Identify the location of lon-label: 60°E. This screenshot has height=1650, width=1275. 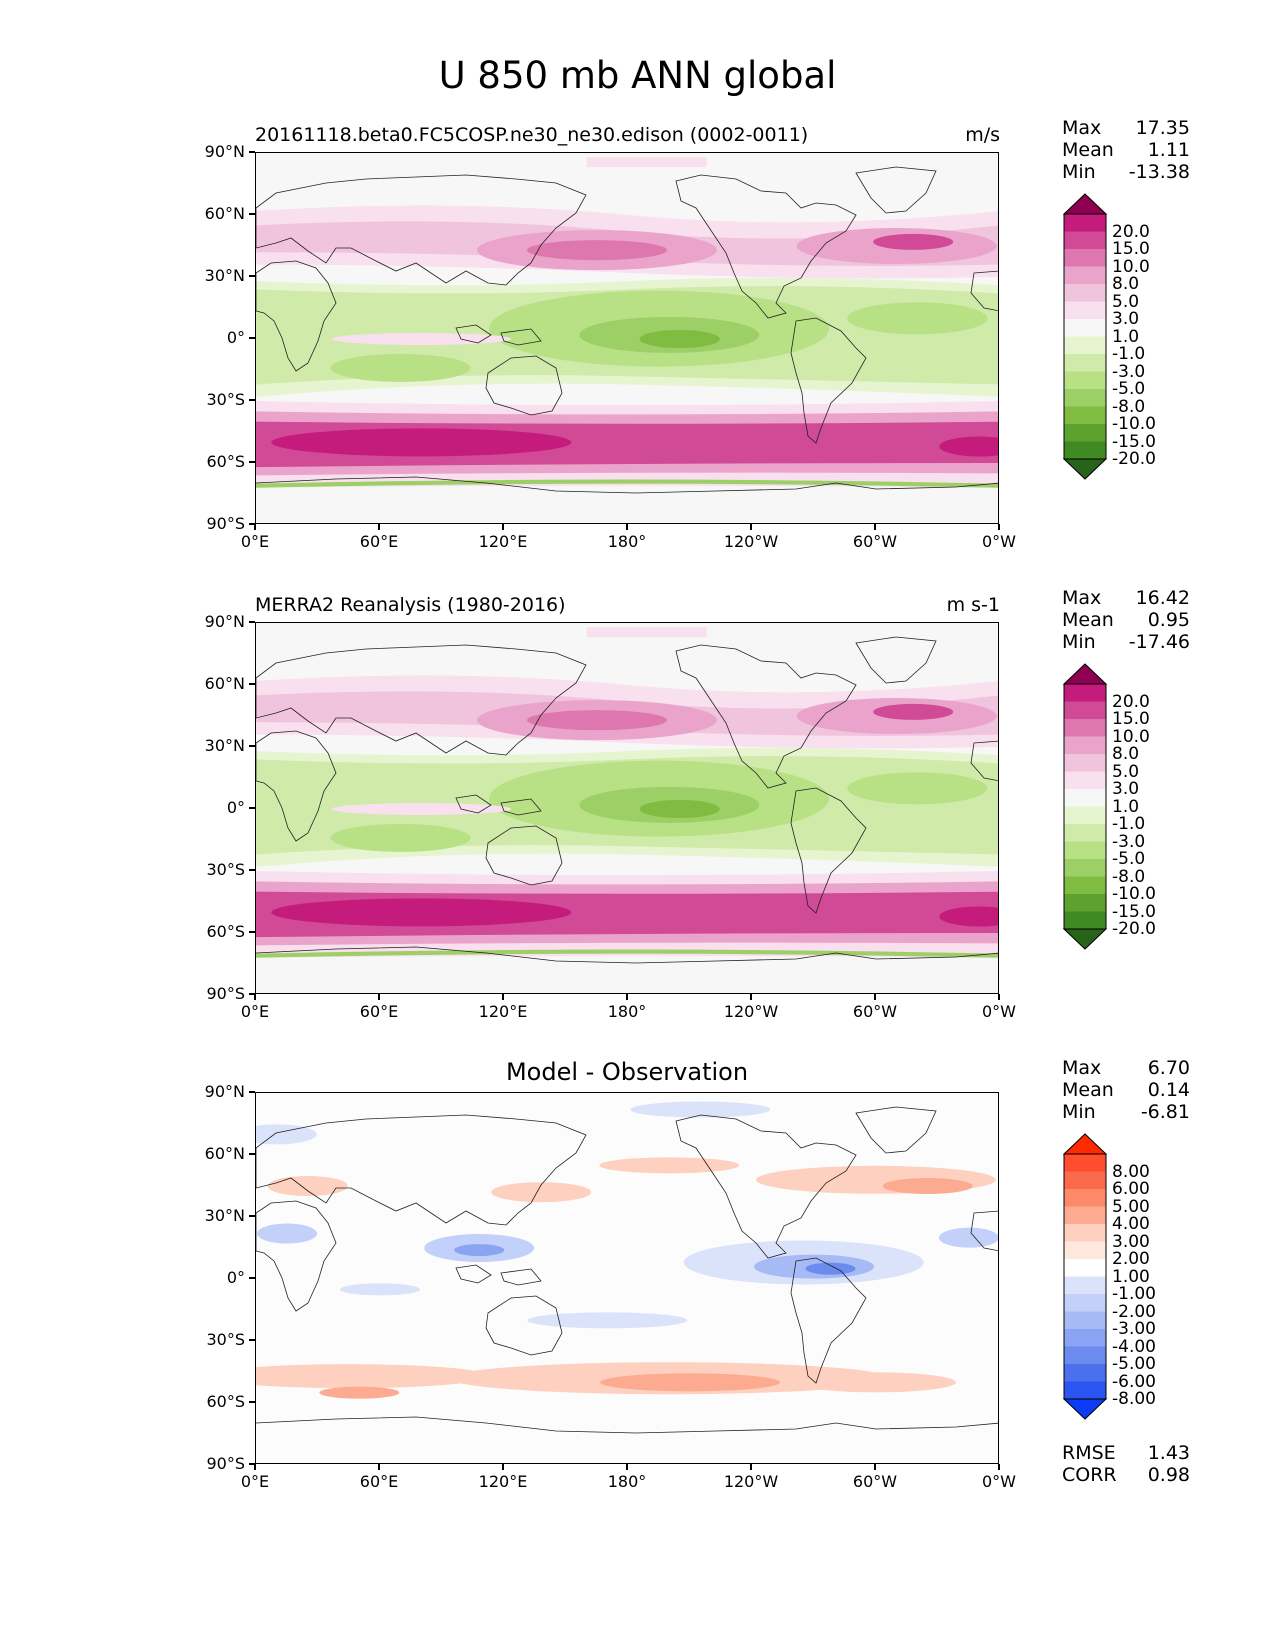
(379, 1011).